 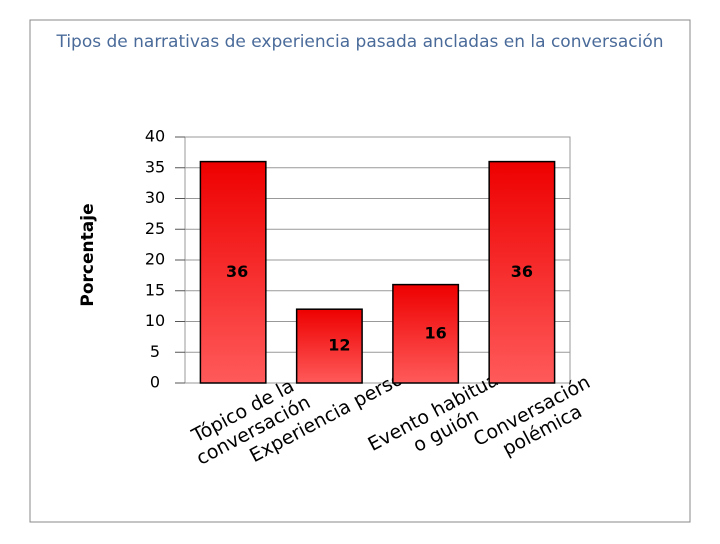 What do you see at coordinates (435, 332) in the screenshot?
I see `data-label: 16` at bounding box center [435, 332].